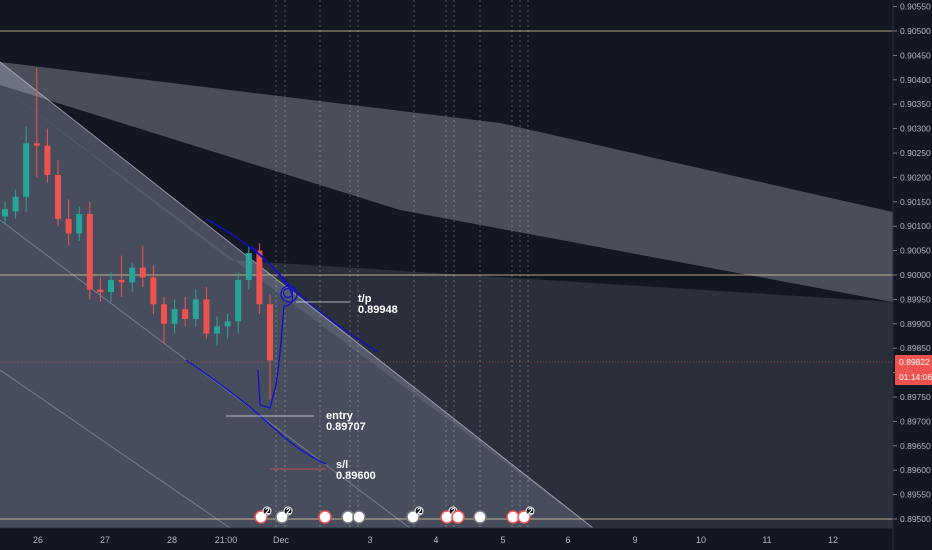 The height and width of the screenshot is (550, 932). I want to click on price-tick-label: 0.89700, so click(915, 421).